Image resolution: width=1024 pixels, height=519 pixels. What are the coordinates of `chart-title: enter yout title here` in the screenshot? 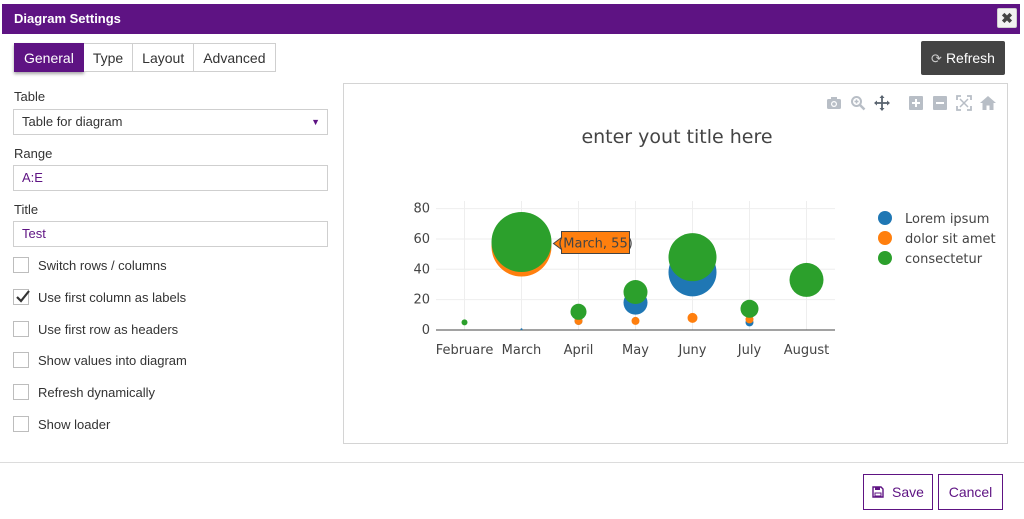 It's located at (676, 137).